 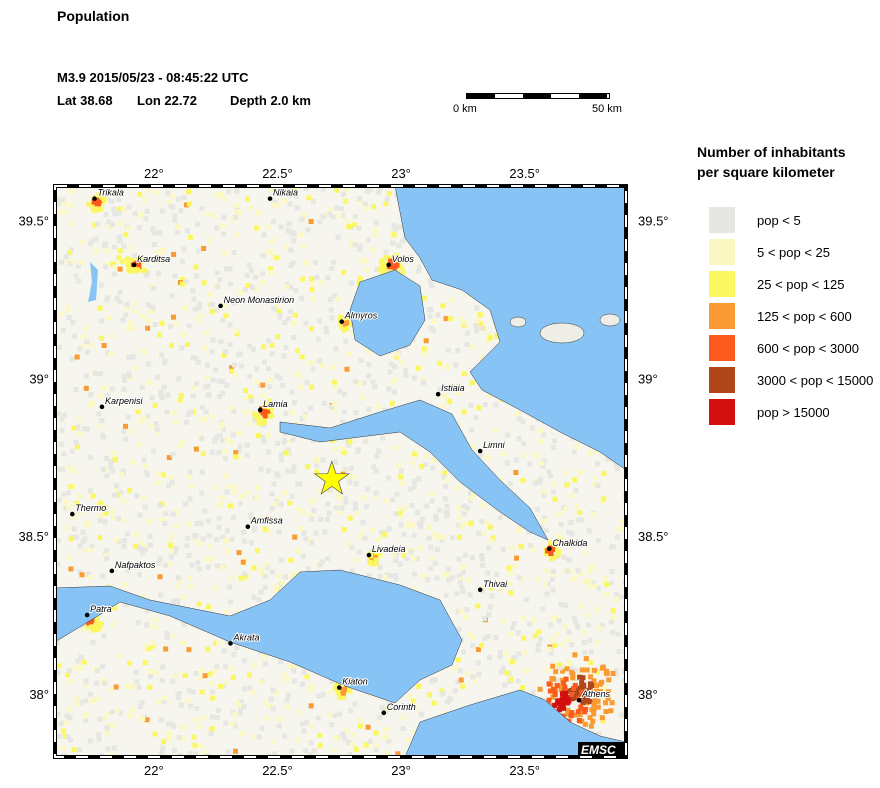 I want to click on legend-label: 600 < pop < 3000, so click(x=808, y=348).